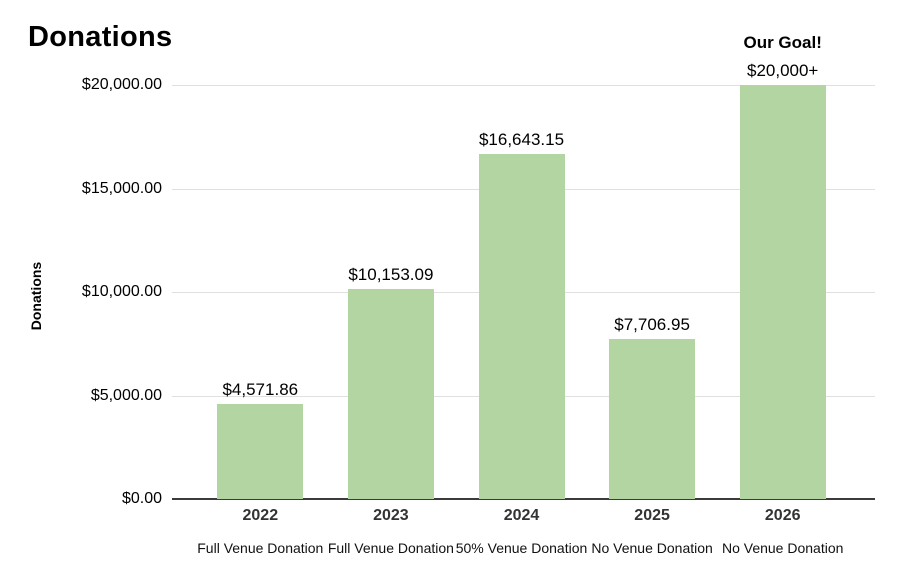  Describe the element at coordinates (121, 188) in the screenshot. I see `y-axis-tick-label: $15,000.00` at that location.